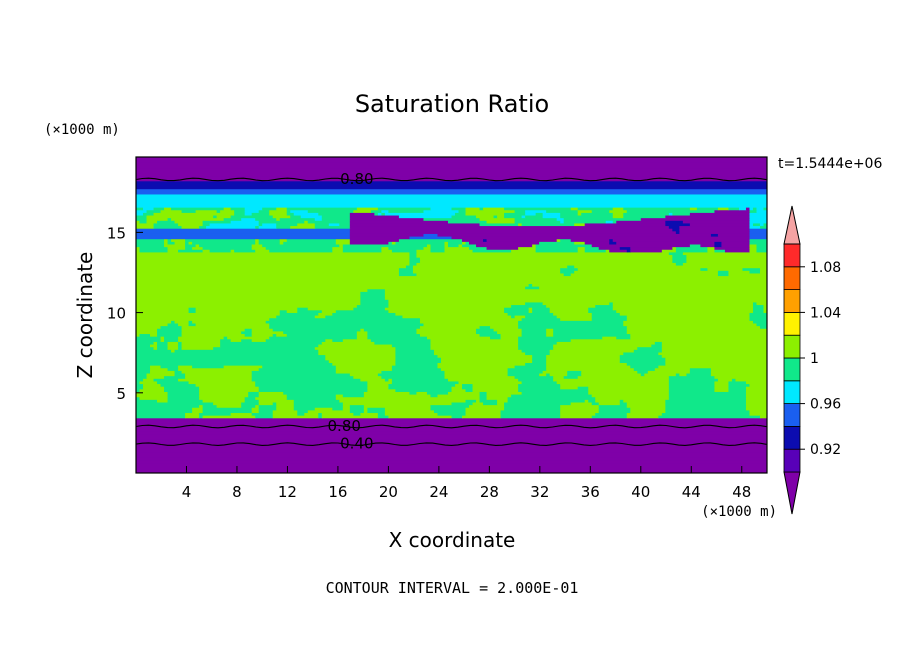 This screenshot has width=904, height=654. What do you see at coordinates (116, 233) in the screenshot?
I see `y-tick-label: 15` at bounding box center [116, 233].